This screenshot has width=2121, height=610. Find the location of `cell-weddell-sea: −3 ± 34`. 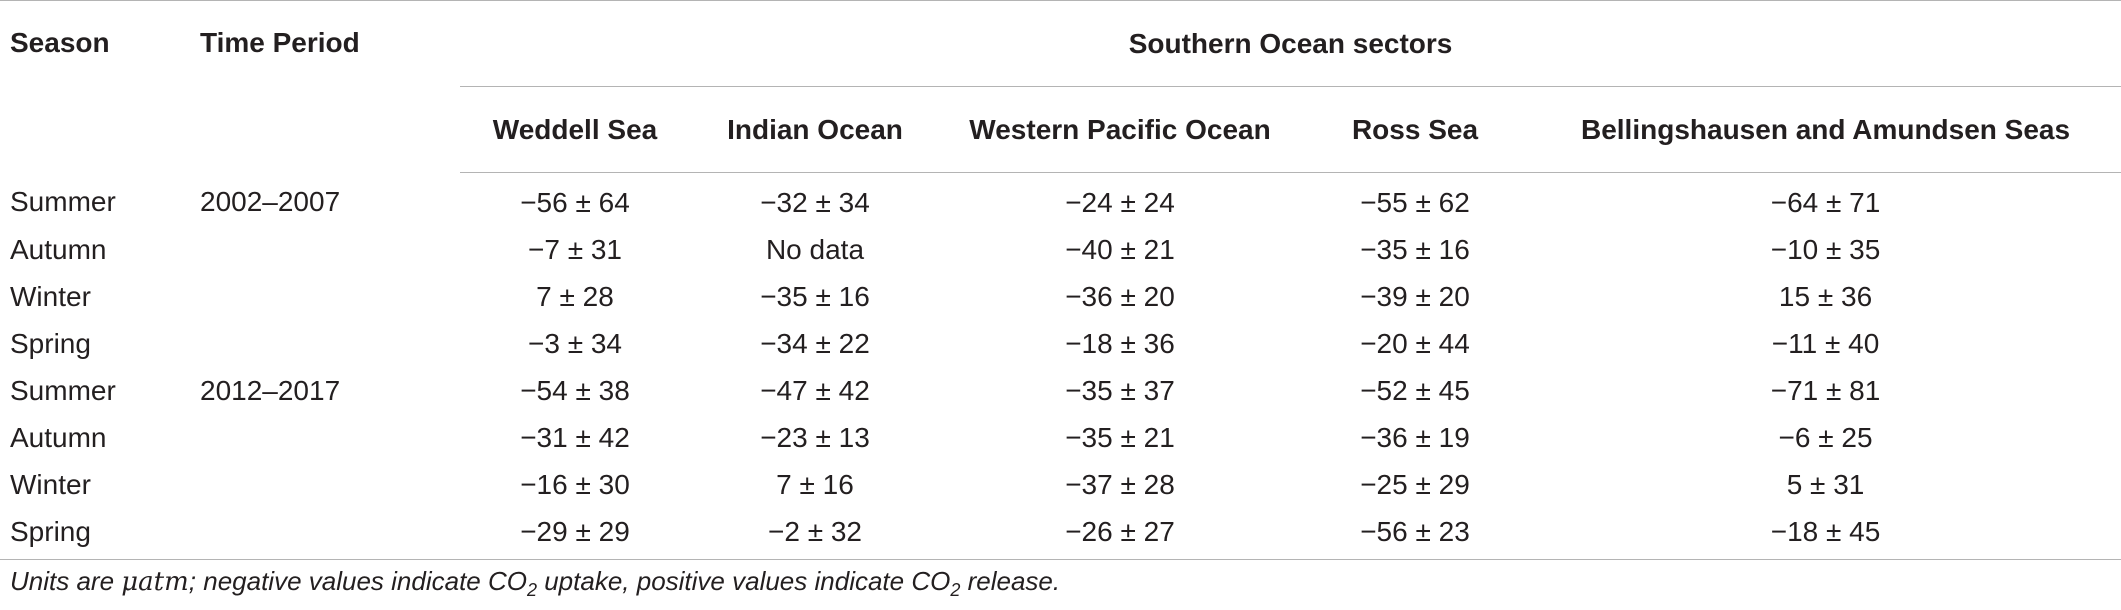

cell-weddell-sea: −3 ± 34 is located at coordinates (575, 343).